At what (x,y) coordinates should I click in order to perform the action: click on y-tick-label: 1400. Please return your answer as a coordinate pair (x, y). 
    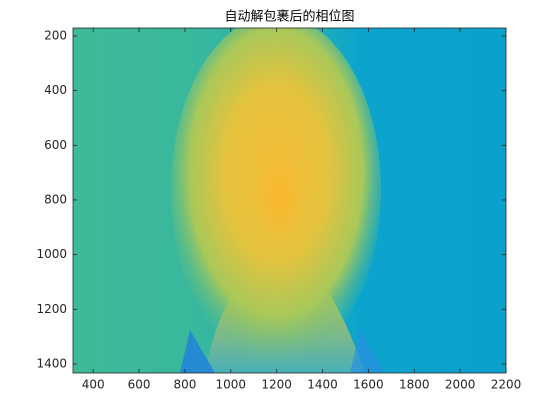
    Looking at the image, I should click on (51, 363).